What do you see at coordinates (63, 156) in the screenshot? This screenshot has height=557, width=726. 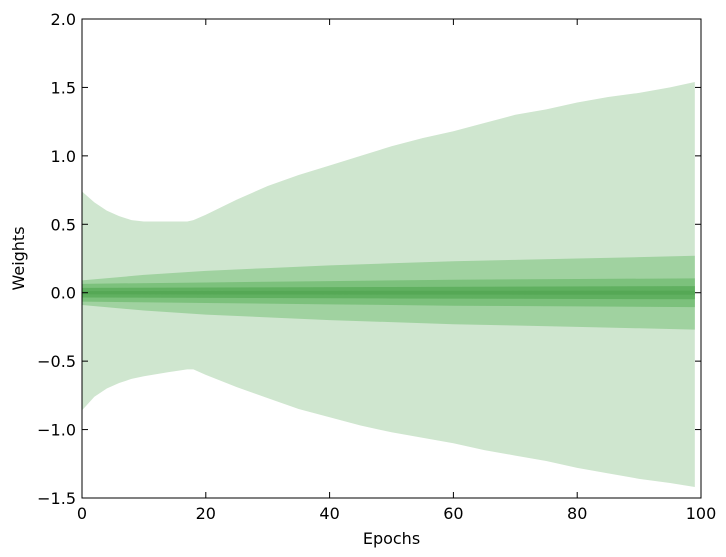 I see `y-tick-label: 1.0` at bounding box center [63, 156].